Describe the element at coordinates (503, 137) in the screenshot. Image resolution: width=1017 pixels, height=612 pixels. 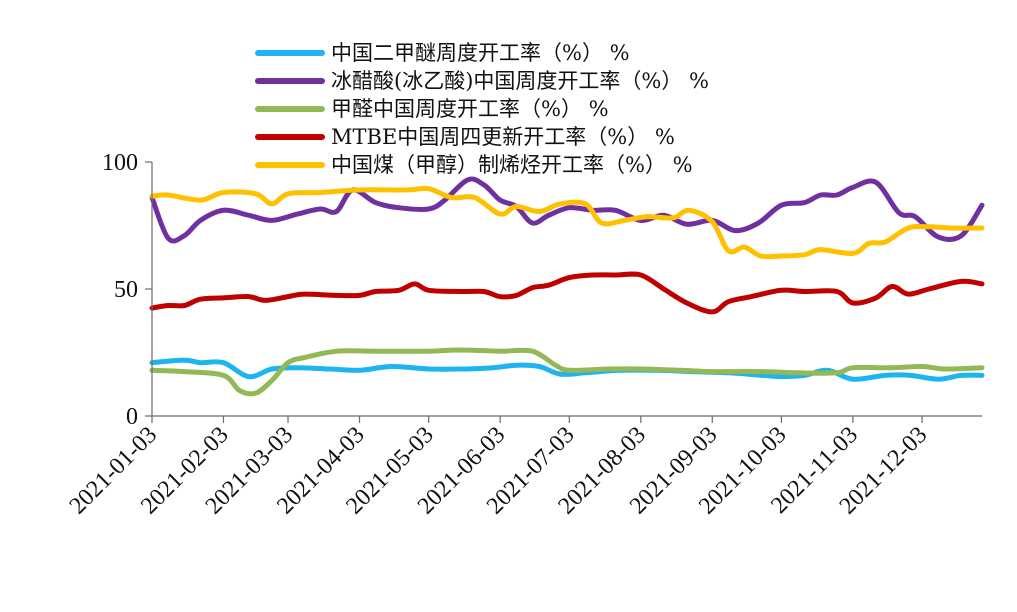
I see `legend-label-4: MTBE中国周四更新开工率（%） %` at that location.